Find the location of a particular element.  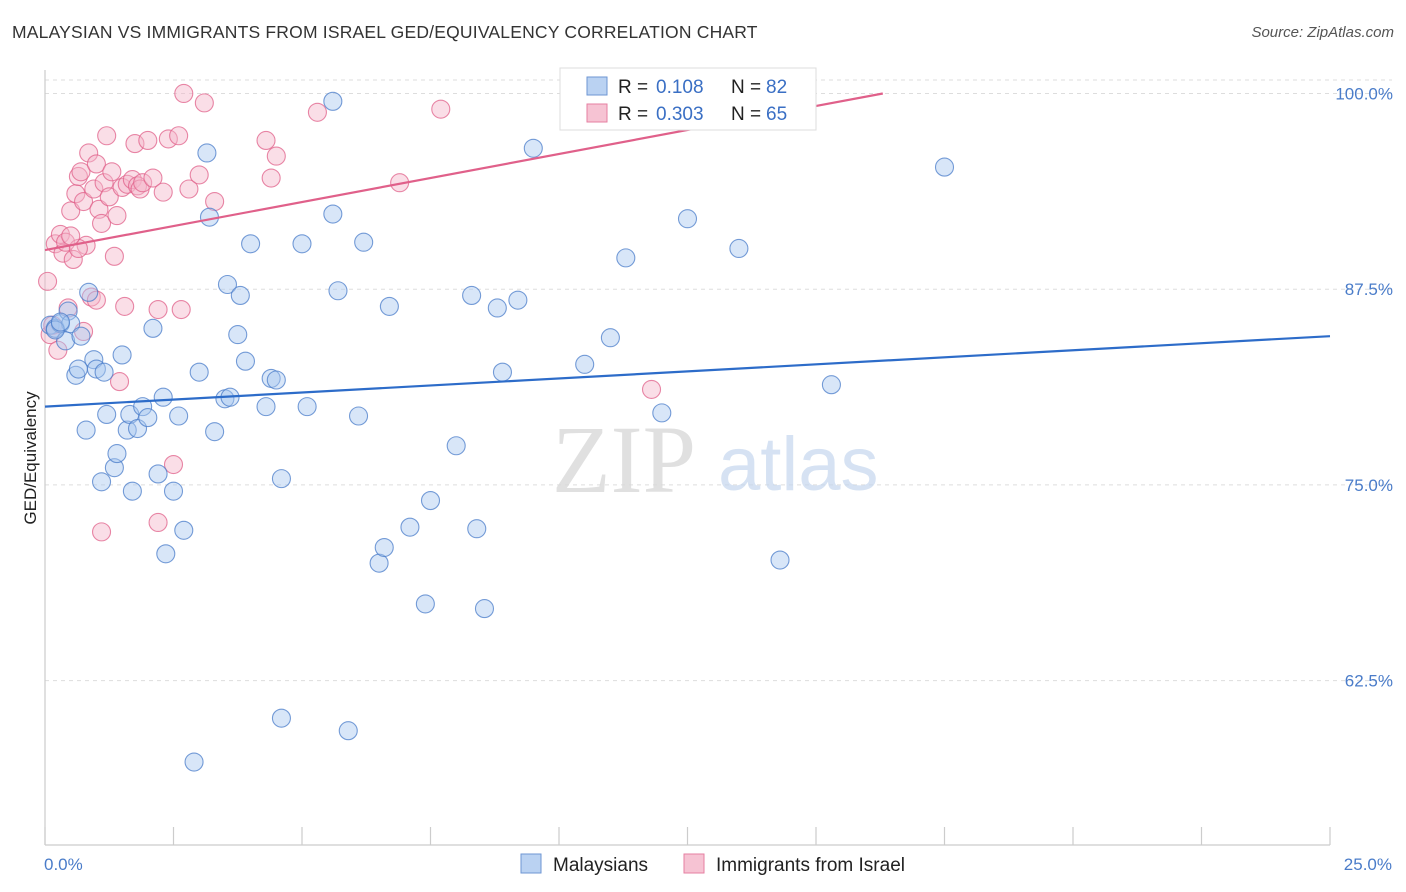

x-tick-label-max: 25.0% is located at coordinates (1368, 864).